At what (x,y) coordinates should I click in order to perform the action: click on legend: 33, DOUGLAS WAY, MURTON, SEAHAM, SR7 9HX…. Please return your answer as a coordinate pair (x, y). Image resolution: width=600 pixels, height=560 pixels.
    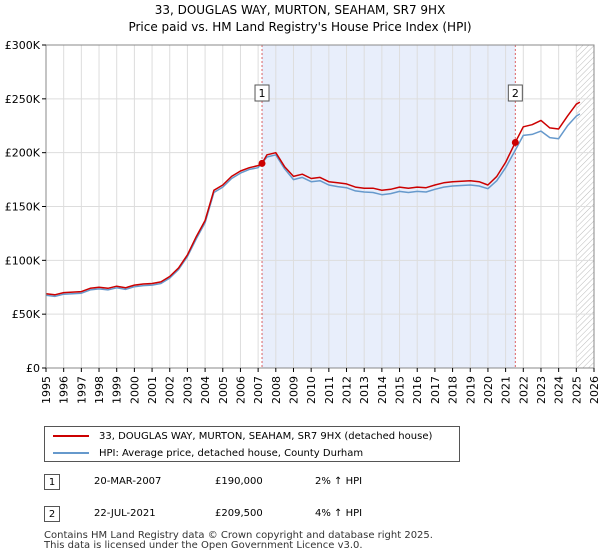
    Looking at the image, I should click on (252, 444).